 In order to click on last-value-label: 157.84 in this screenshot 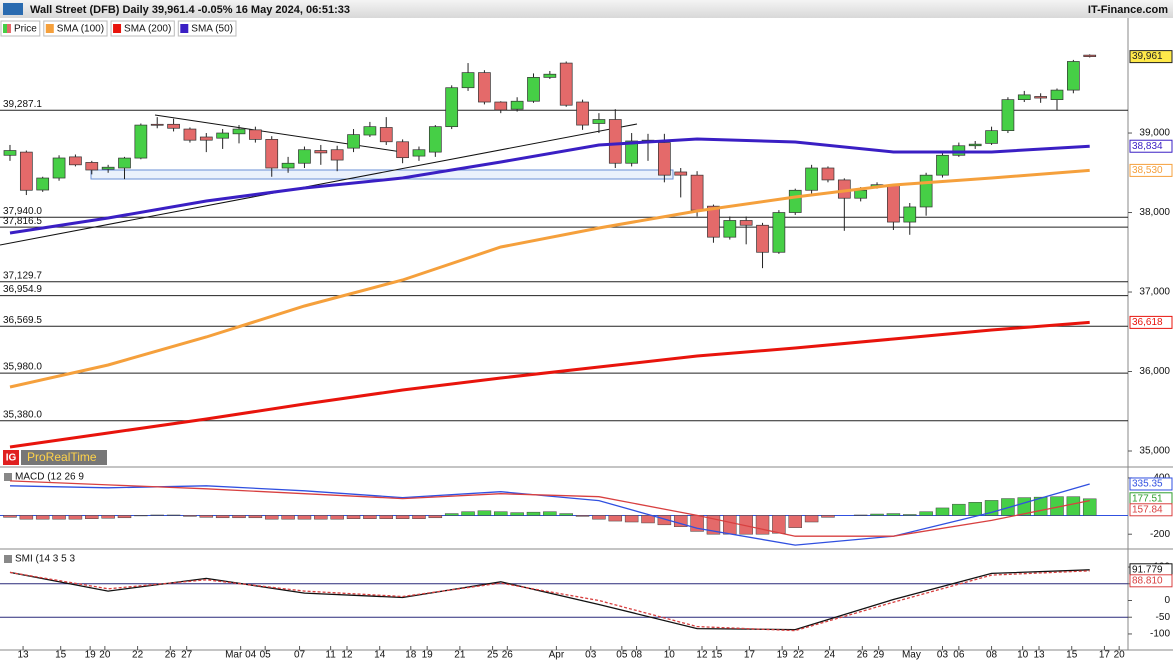, I will do `click(1147, 509)`.